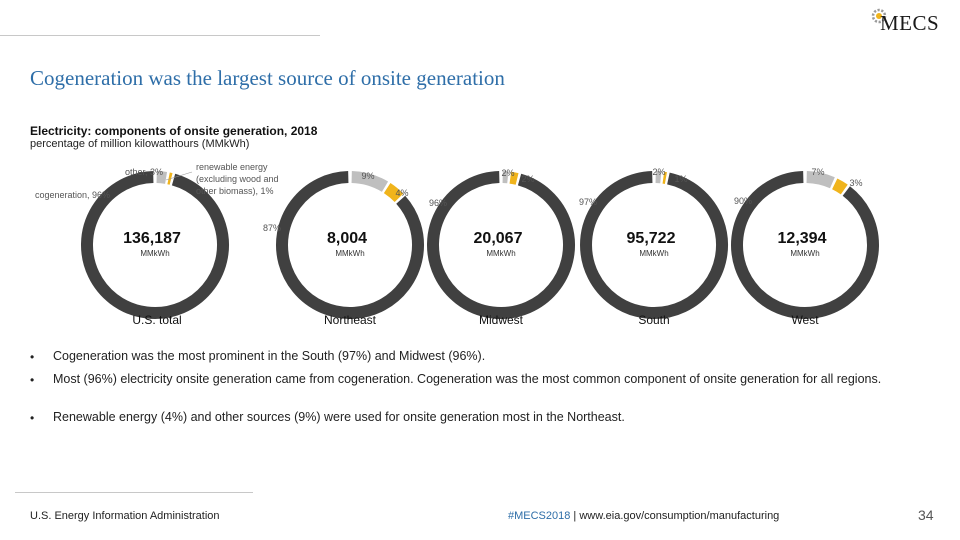 Image resolution: width=960 pixels, height=540 pixels. I want to click on slice-label-renewable: 3%, so click(855, 183).